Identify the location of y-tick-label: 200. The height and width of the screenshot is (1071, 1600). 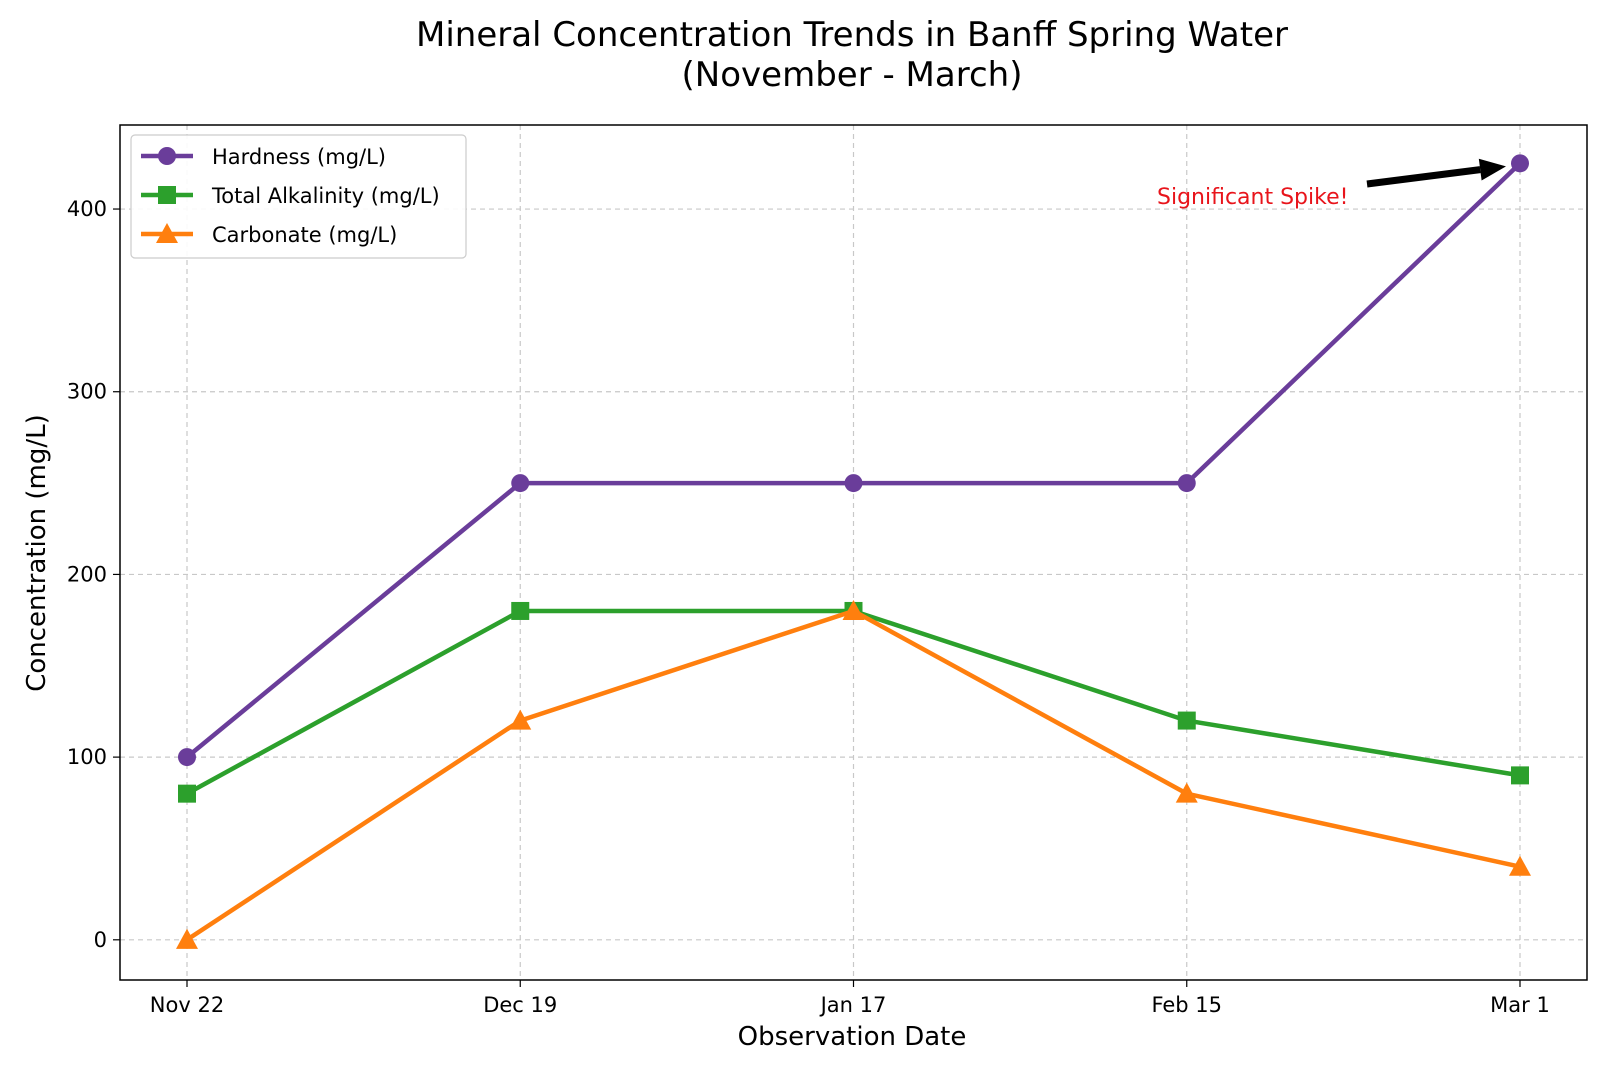
(87, 574).